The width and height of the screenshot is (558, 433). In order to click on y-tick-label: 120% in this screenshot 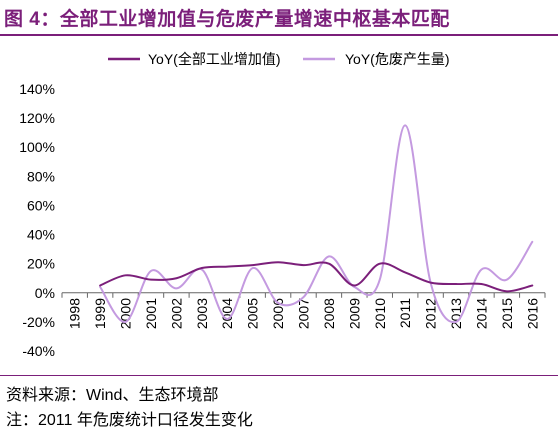, I will do `click(37, 118)`.